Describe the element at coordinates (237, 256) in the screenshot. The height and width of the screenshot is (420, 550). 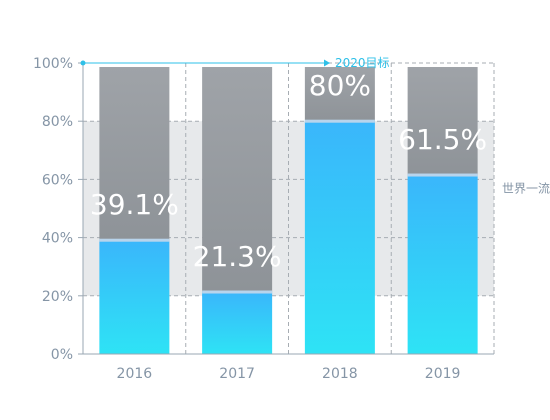
I see `bar-value-label-2017: 21.3%` at that location.